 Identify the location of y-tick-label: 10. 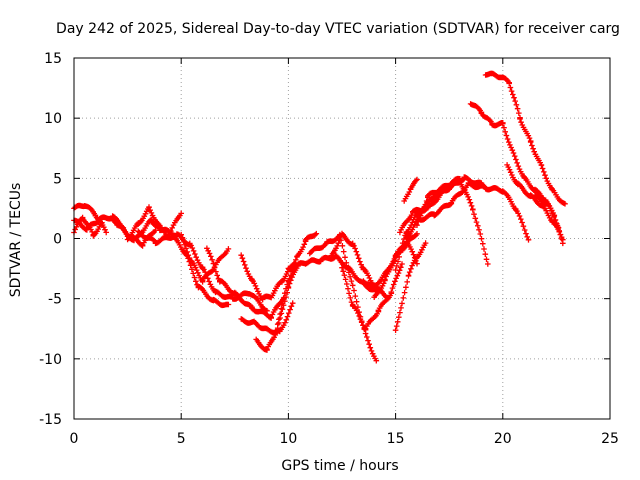
(53, 119).